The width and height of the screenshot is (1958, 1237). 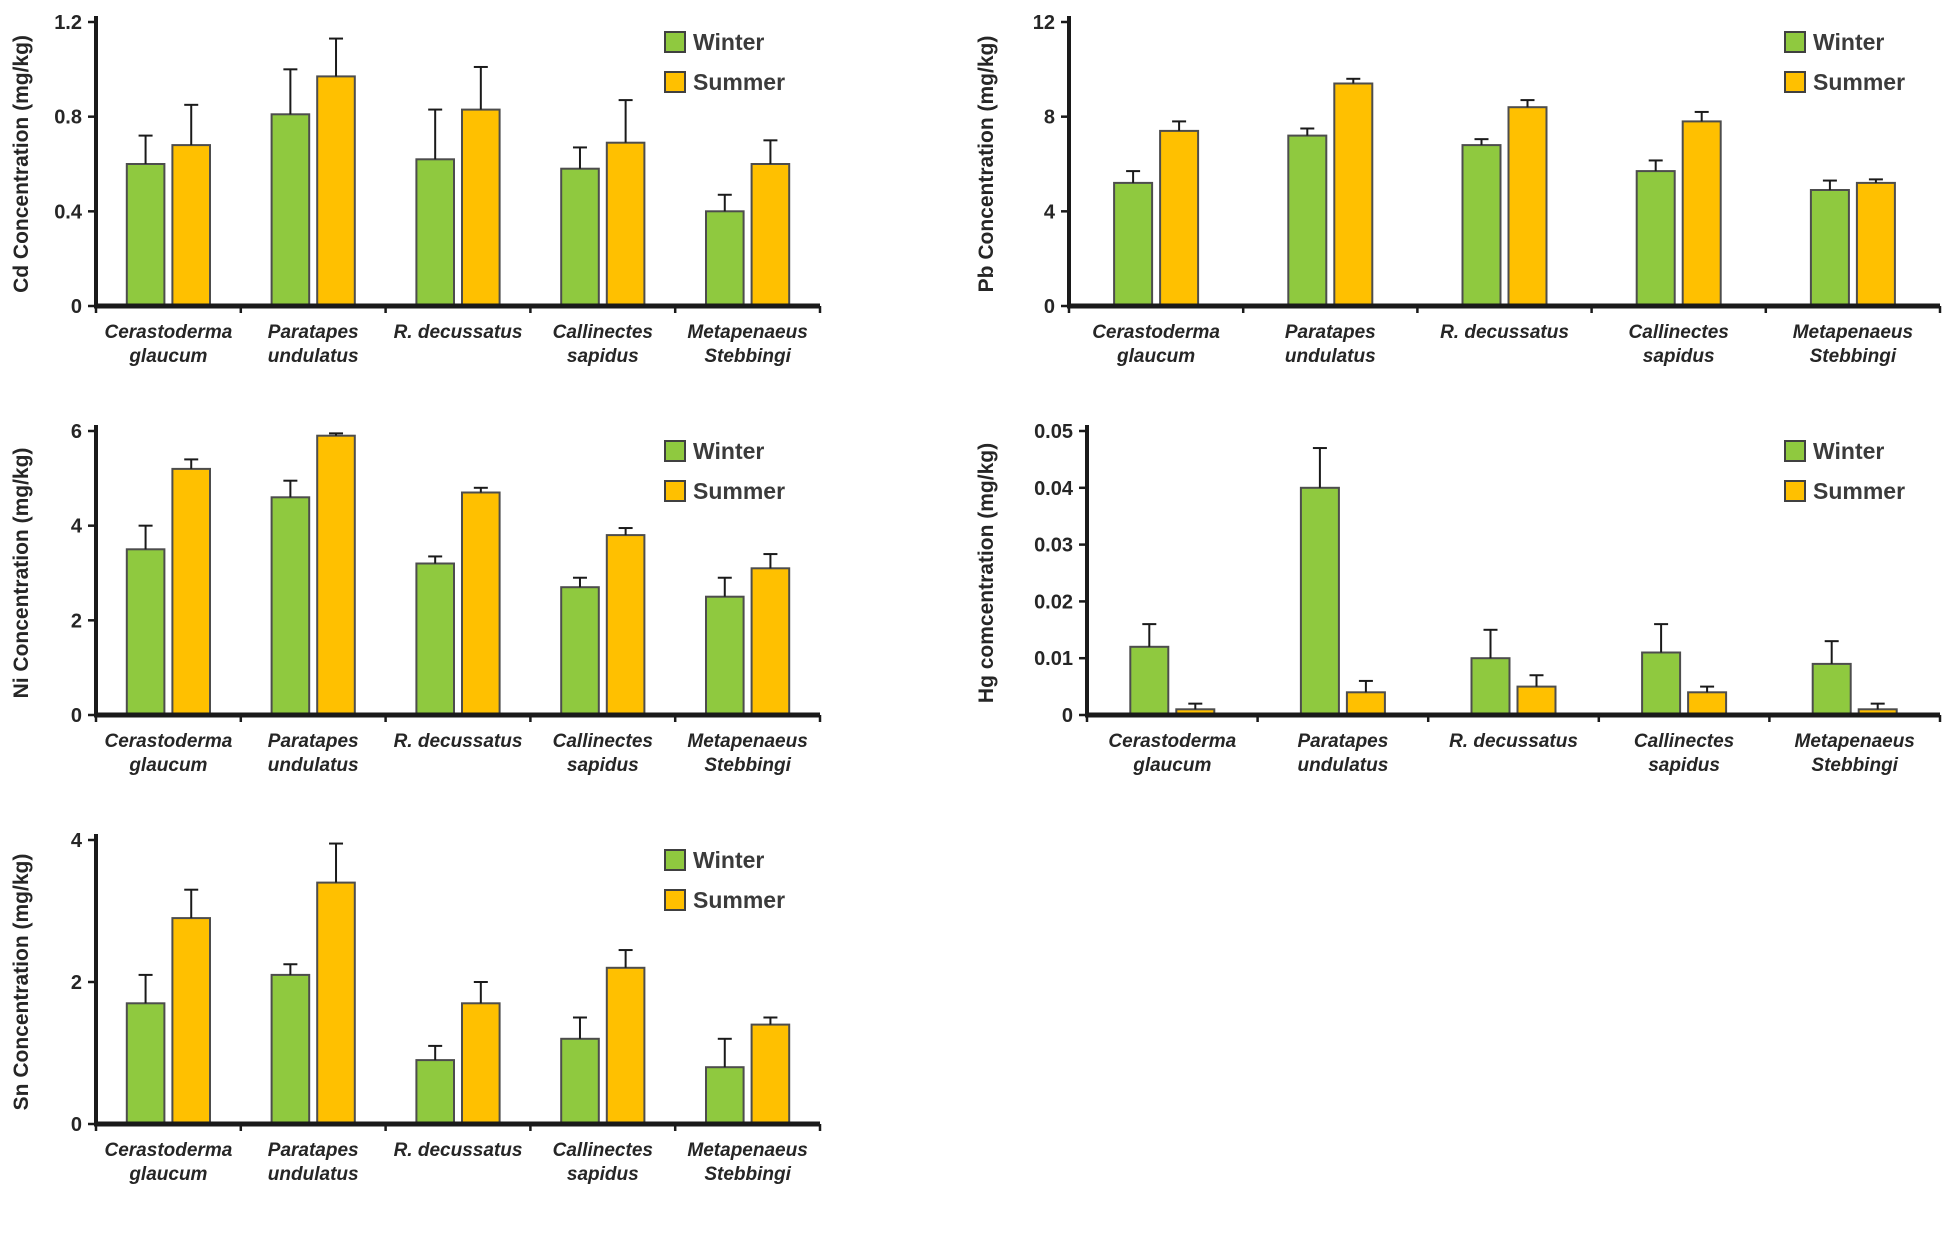 I want to click on y-tick-label: 0.04, so click(x=1054, y=489).